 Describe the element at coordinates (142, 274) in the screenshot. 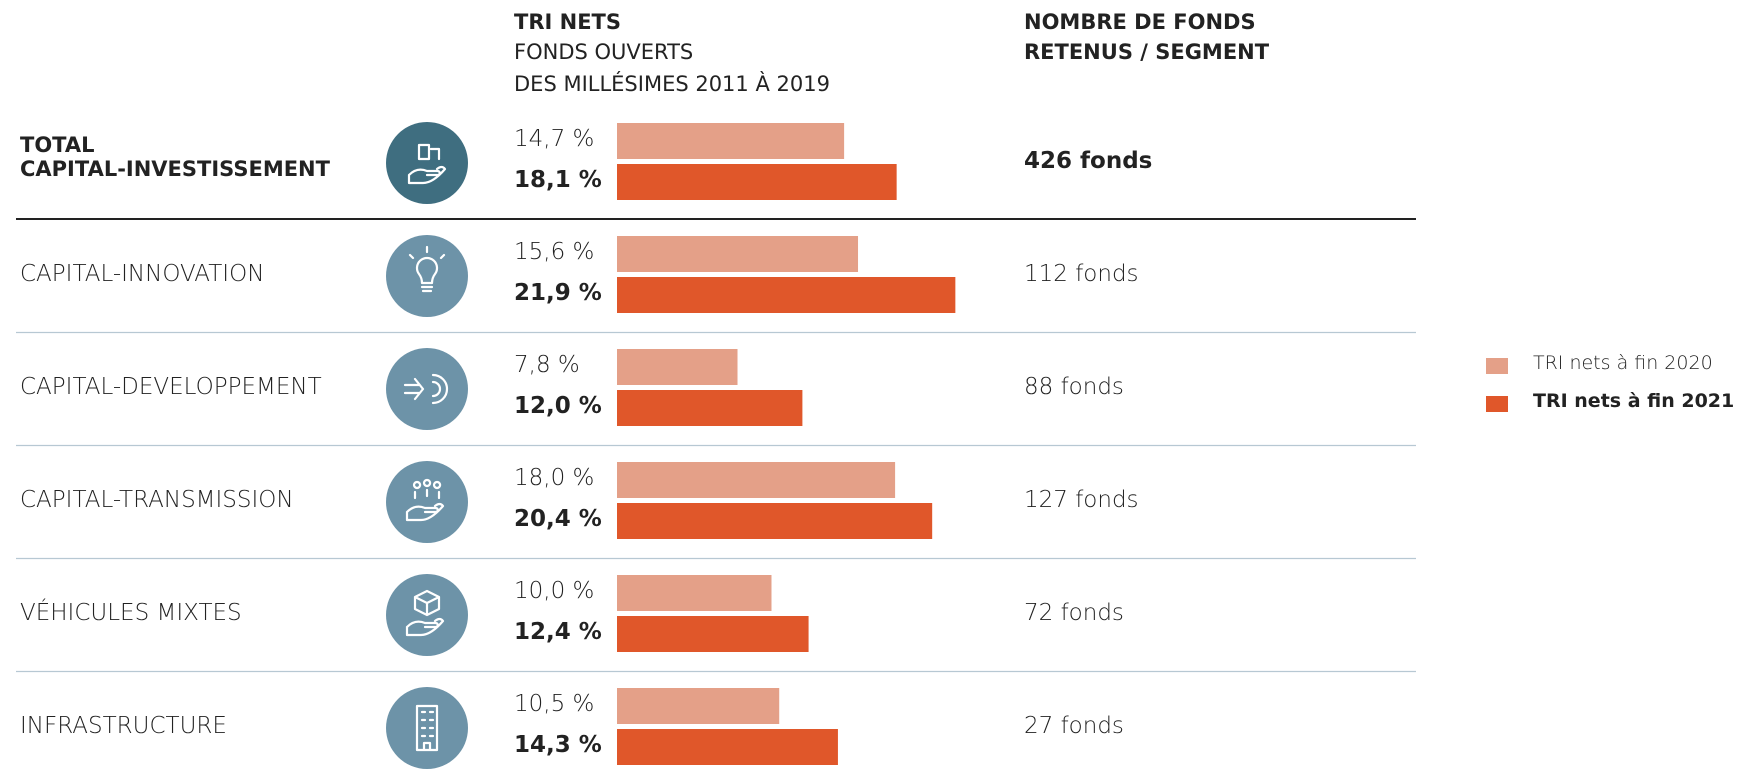

I see `category-label: CAPITAL-INNOVATION` at that location.